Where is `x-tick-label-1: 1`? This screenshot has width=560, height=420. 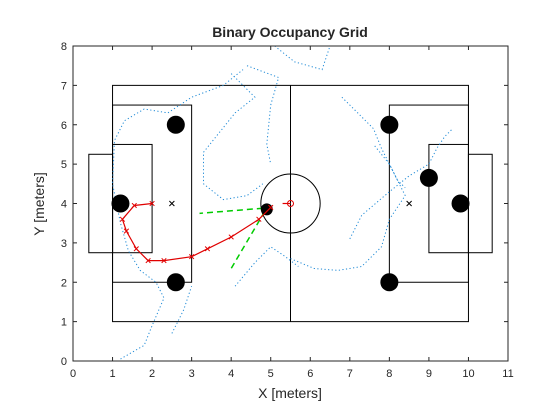
x-tick-label-1: 1 is located at coordinates (112, 374).